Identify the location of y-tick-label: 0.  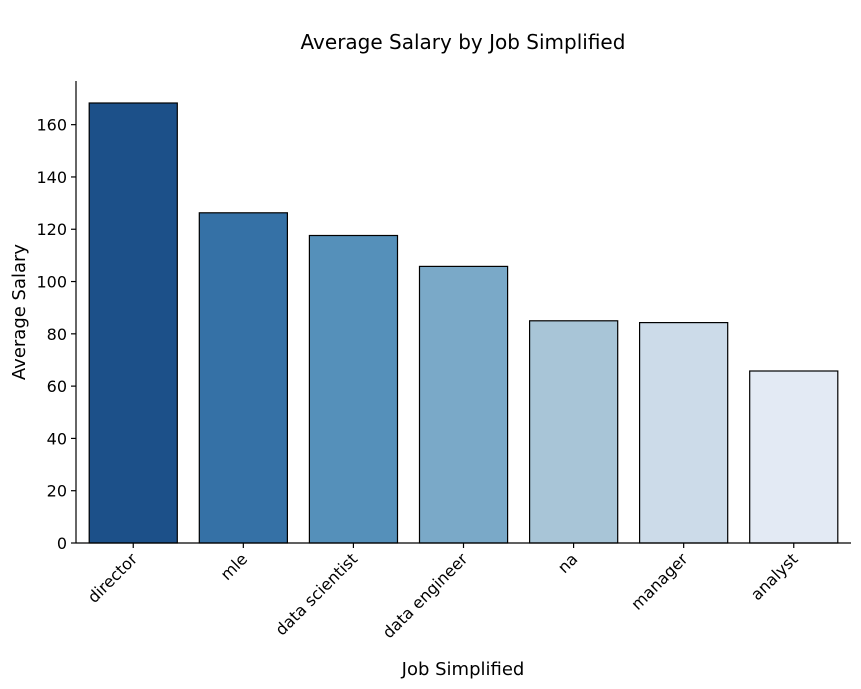
(62, 543).